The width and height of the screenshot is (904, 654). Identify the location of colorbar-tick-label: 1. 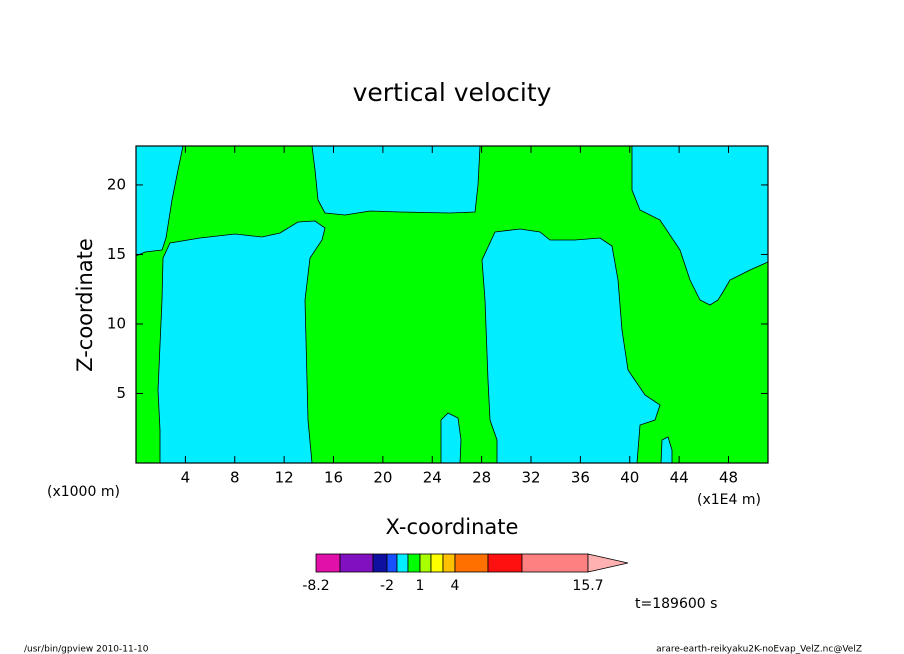
(420, 586).